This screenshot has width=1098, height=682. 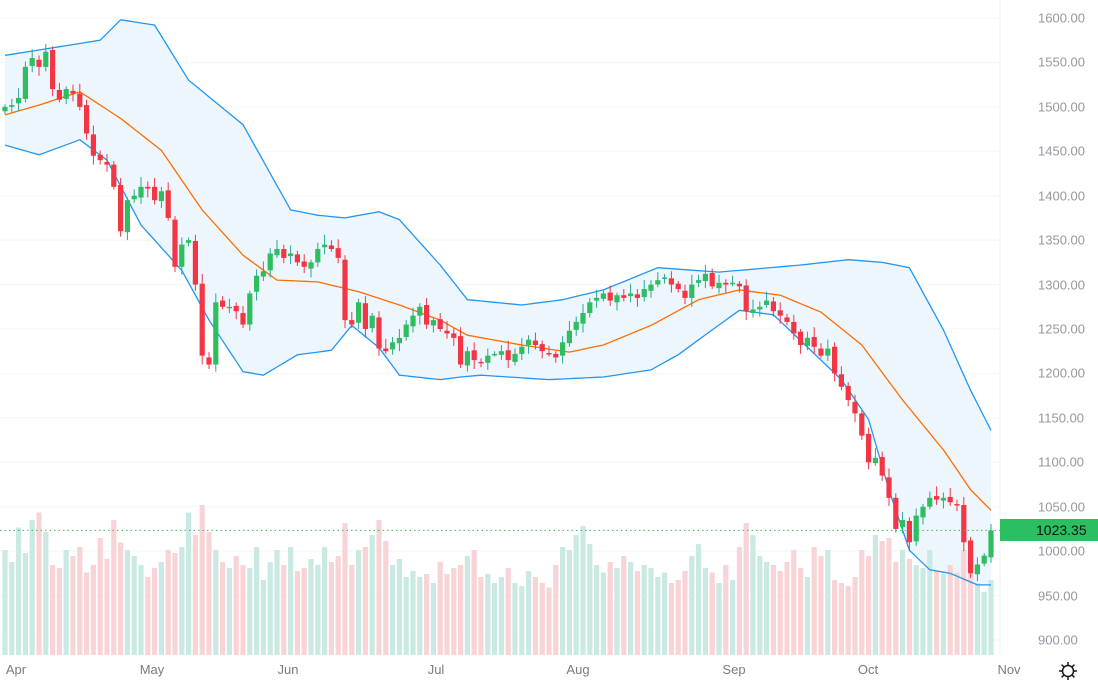 I want to click on x-tick: Oct, so click(x=868, y=669).